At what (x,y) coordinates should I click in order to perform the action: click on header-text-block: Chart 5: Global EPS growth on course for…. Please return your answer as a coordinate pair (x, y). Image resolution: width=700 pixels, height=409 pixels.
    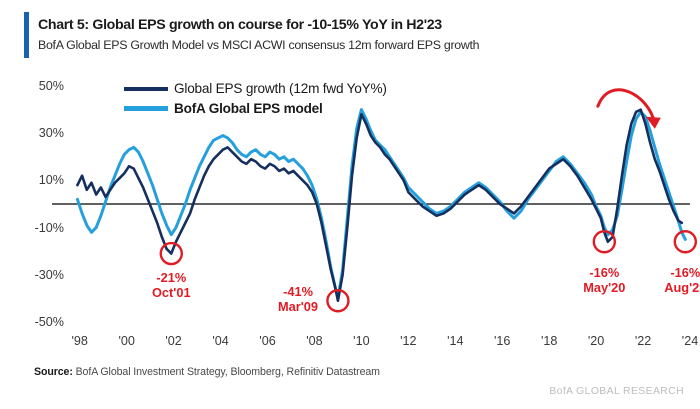
    Looking at the image, I should click on (259, 35).